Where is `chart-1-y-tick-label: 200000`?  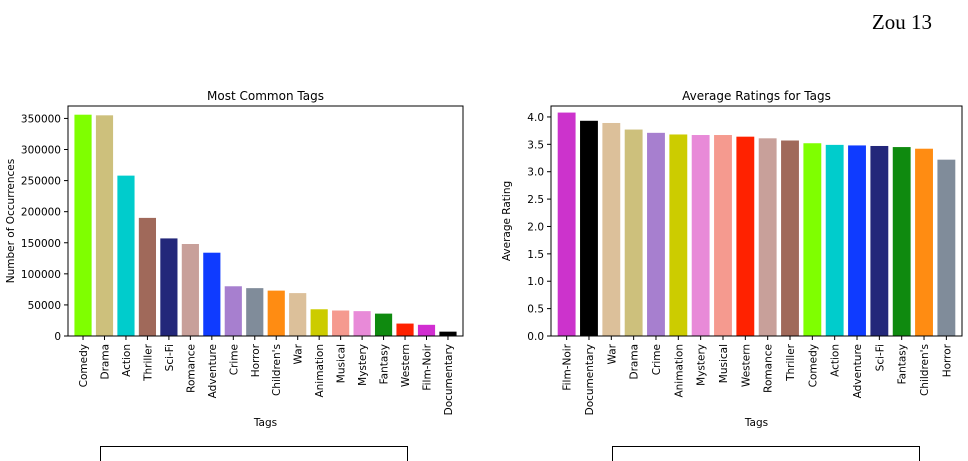
chart-1-y-tick-label: 200000 is located at coordinates (41, 213).